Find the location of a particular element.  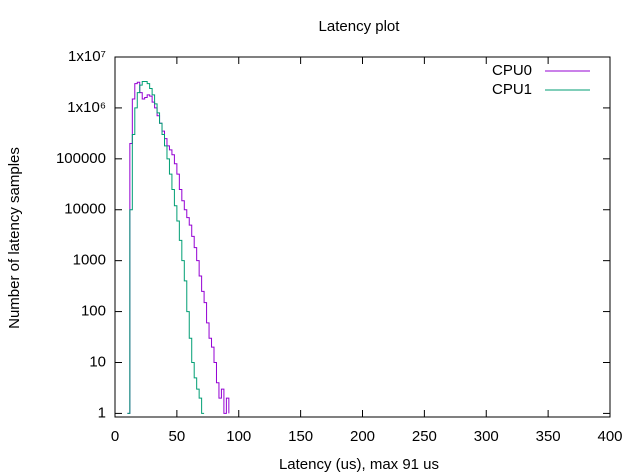

y-tick-label: 1x10⁷ is located at coordinates (87, 56).